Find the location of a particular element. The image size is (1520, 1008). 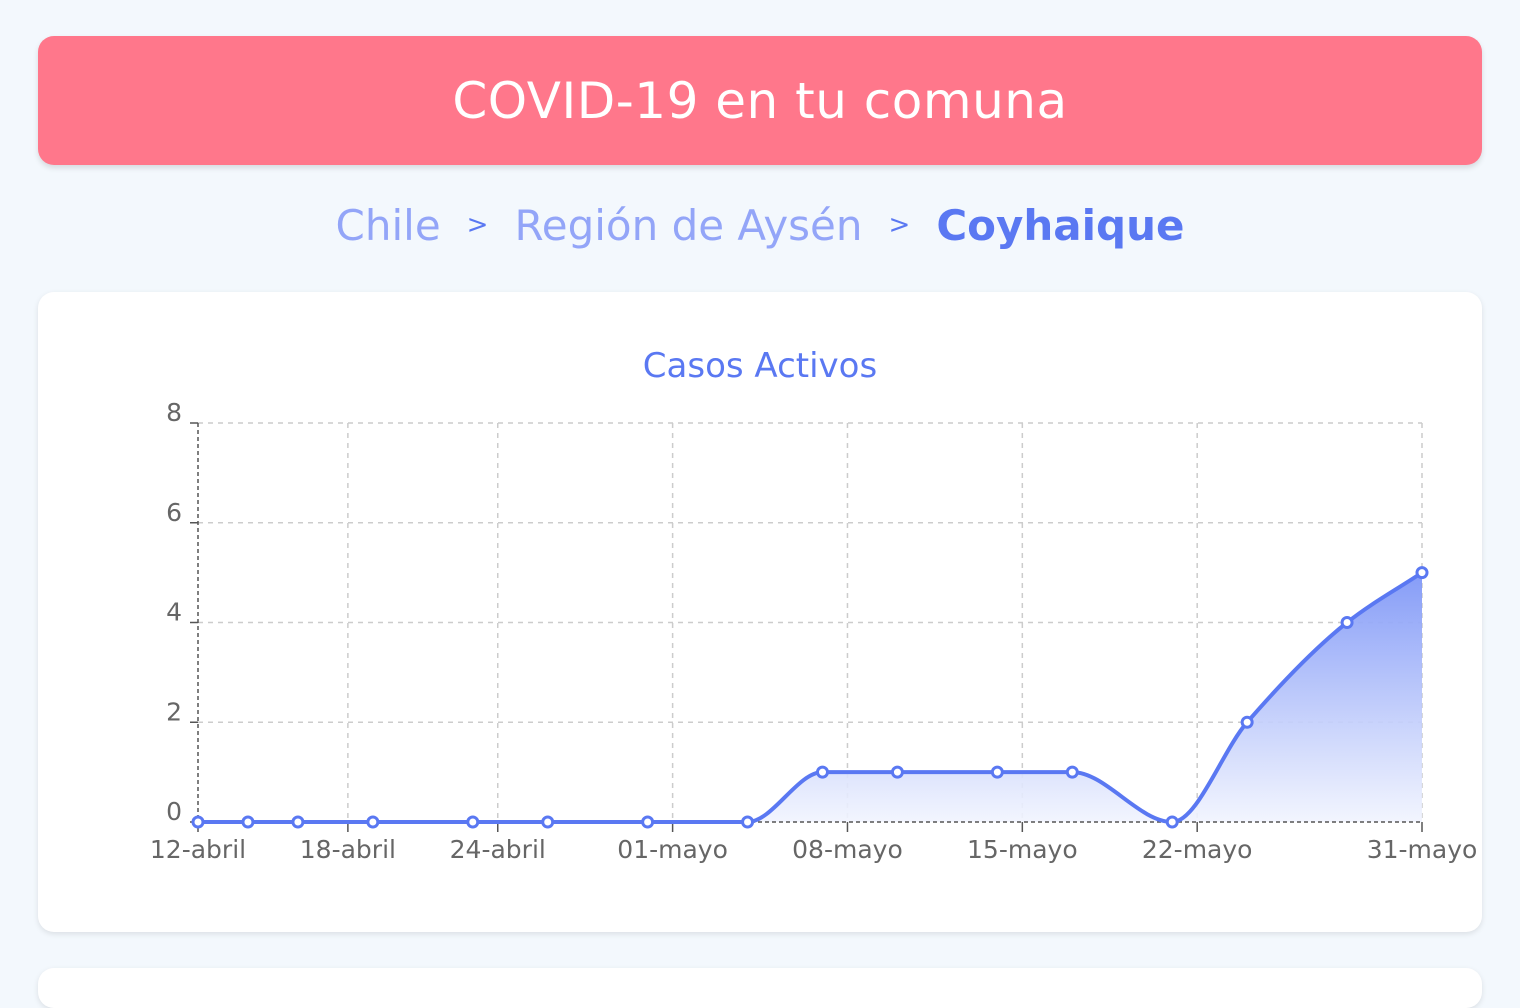

y-tick-label: 2 is located at coordinates (174, 711).